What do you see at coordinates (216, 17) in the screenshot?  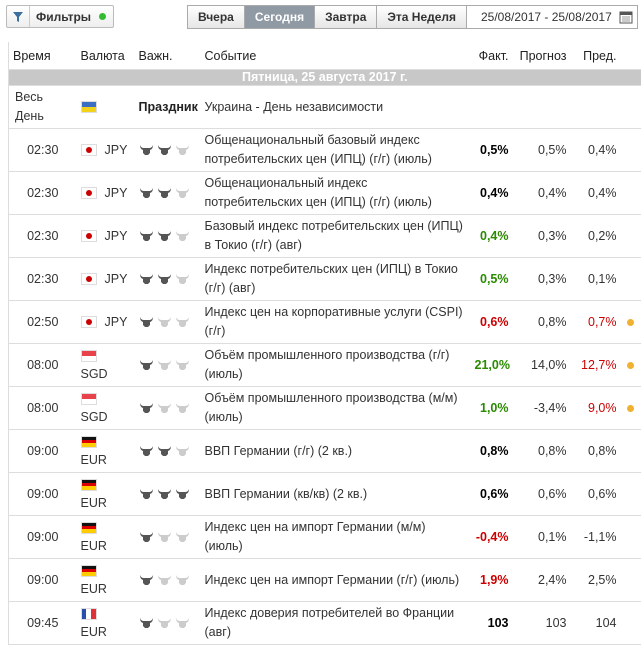 I see `tab: Вчера` at bounding box center [216, 17].